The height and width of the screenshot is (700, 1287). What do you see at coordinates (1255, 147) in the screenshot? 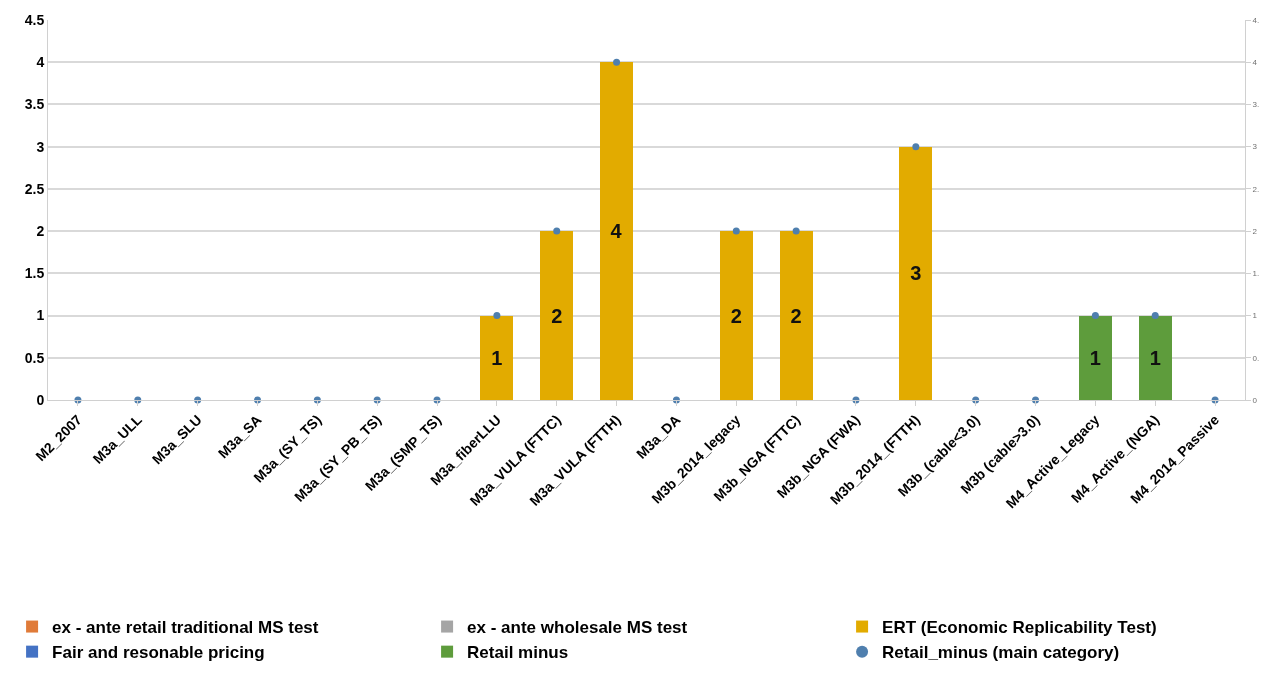
I see `y2-tick-label: 3` at bounding box center [1255, 147].